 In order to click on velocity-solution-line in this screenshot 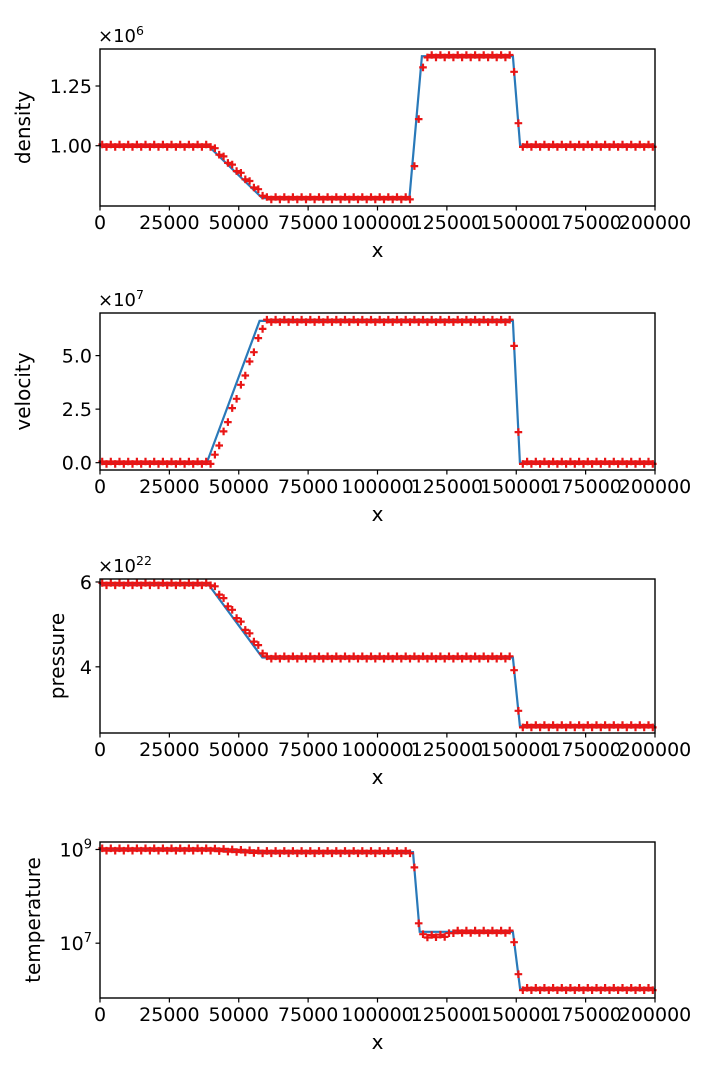, I will do `click(377, 391)`.